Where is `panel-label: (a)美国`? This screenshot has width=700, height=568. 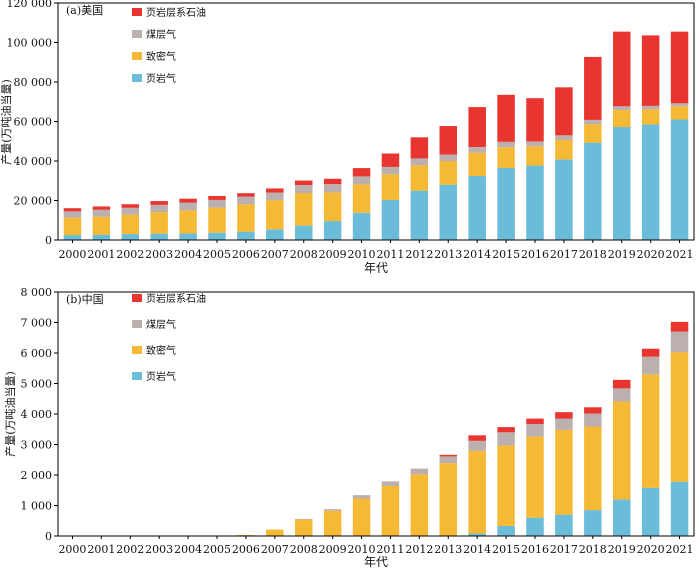 panel-label: (a)美国 is located at coordinates (84, 10).